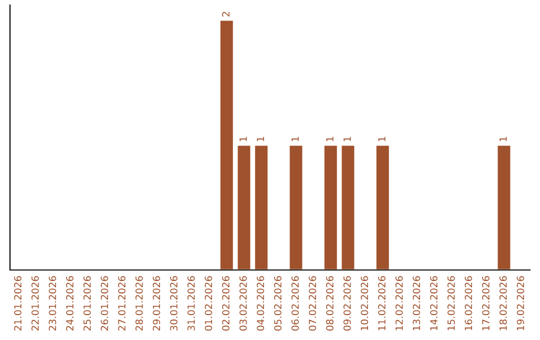 The height and width of the screenshot is (340, 540). I want to click on x-tick-label: 12.02.2026, so click(399, 303).